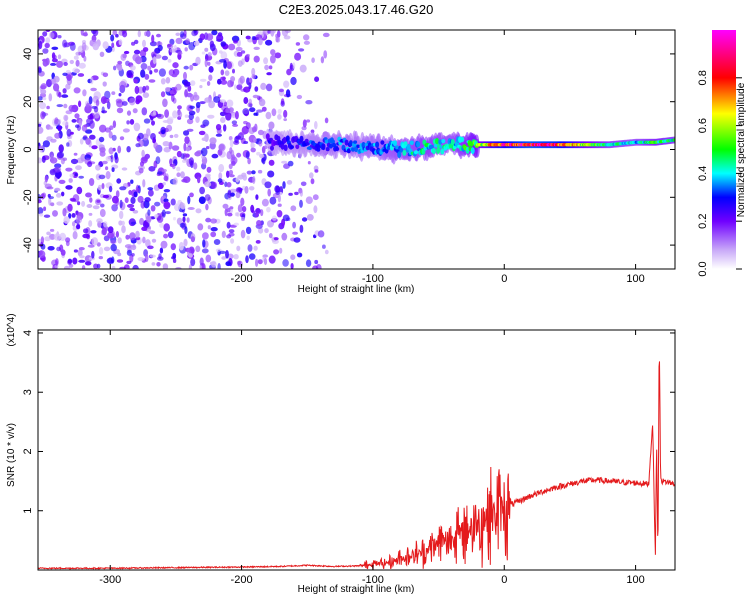 This screenshot has width=750, height=605. Describe the element at coordinates (703, 221) in the screenshot. I see `colorbar-tick-label: 0.2` at that location.